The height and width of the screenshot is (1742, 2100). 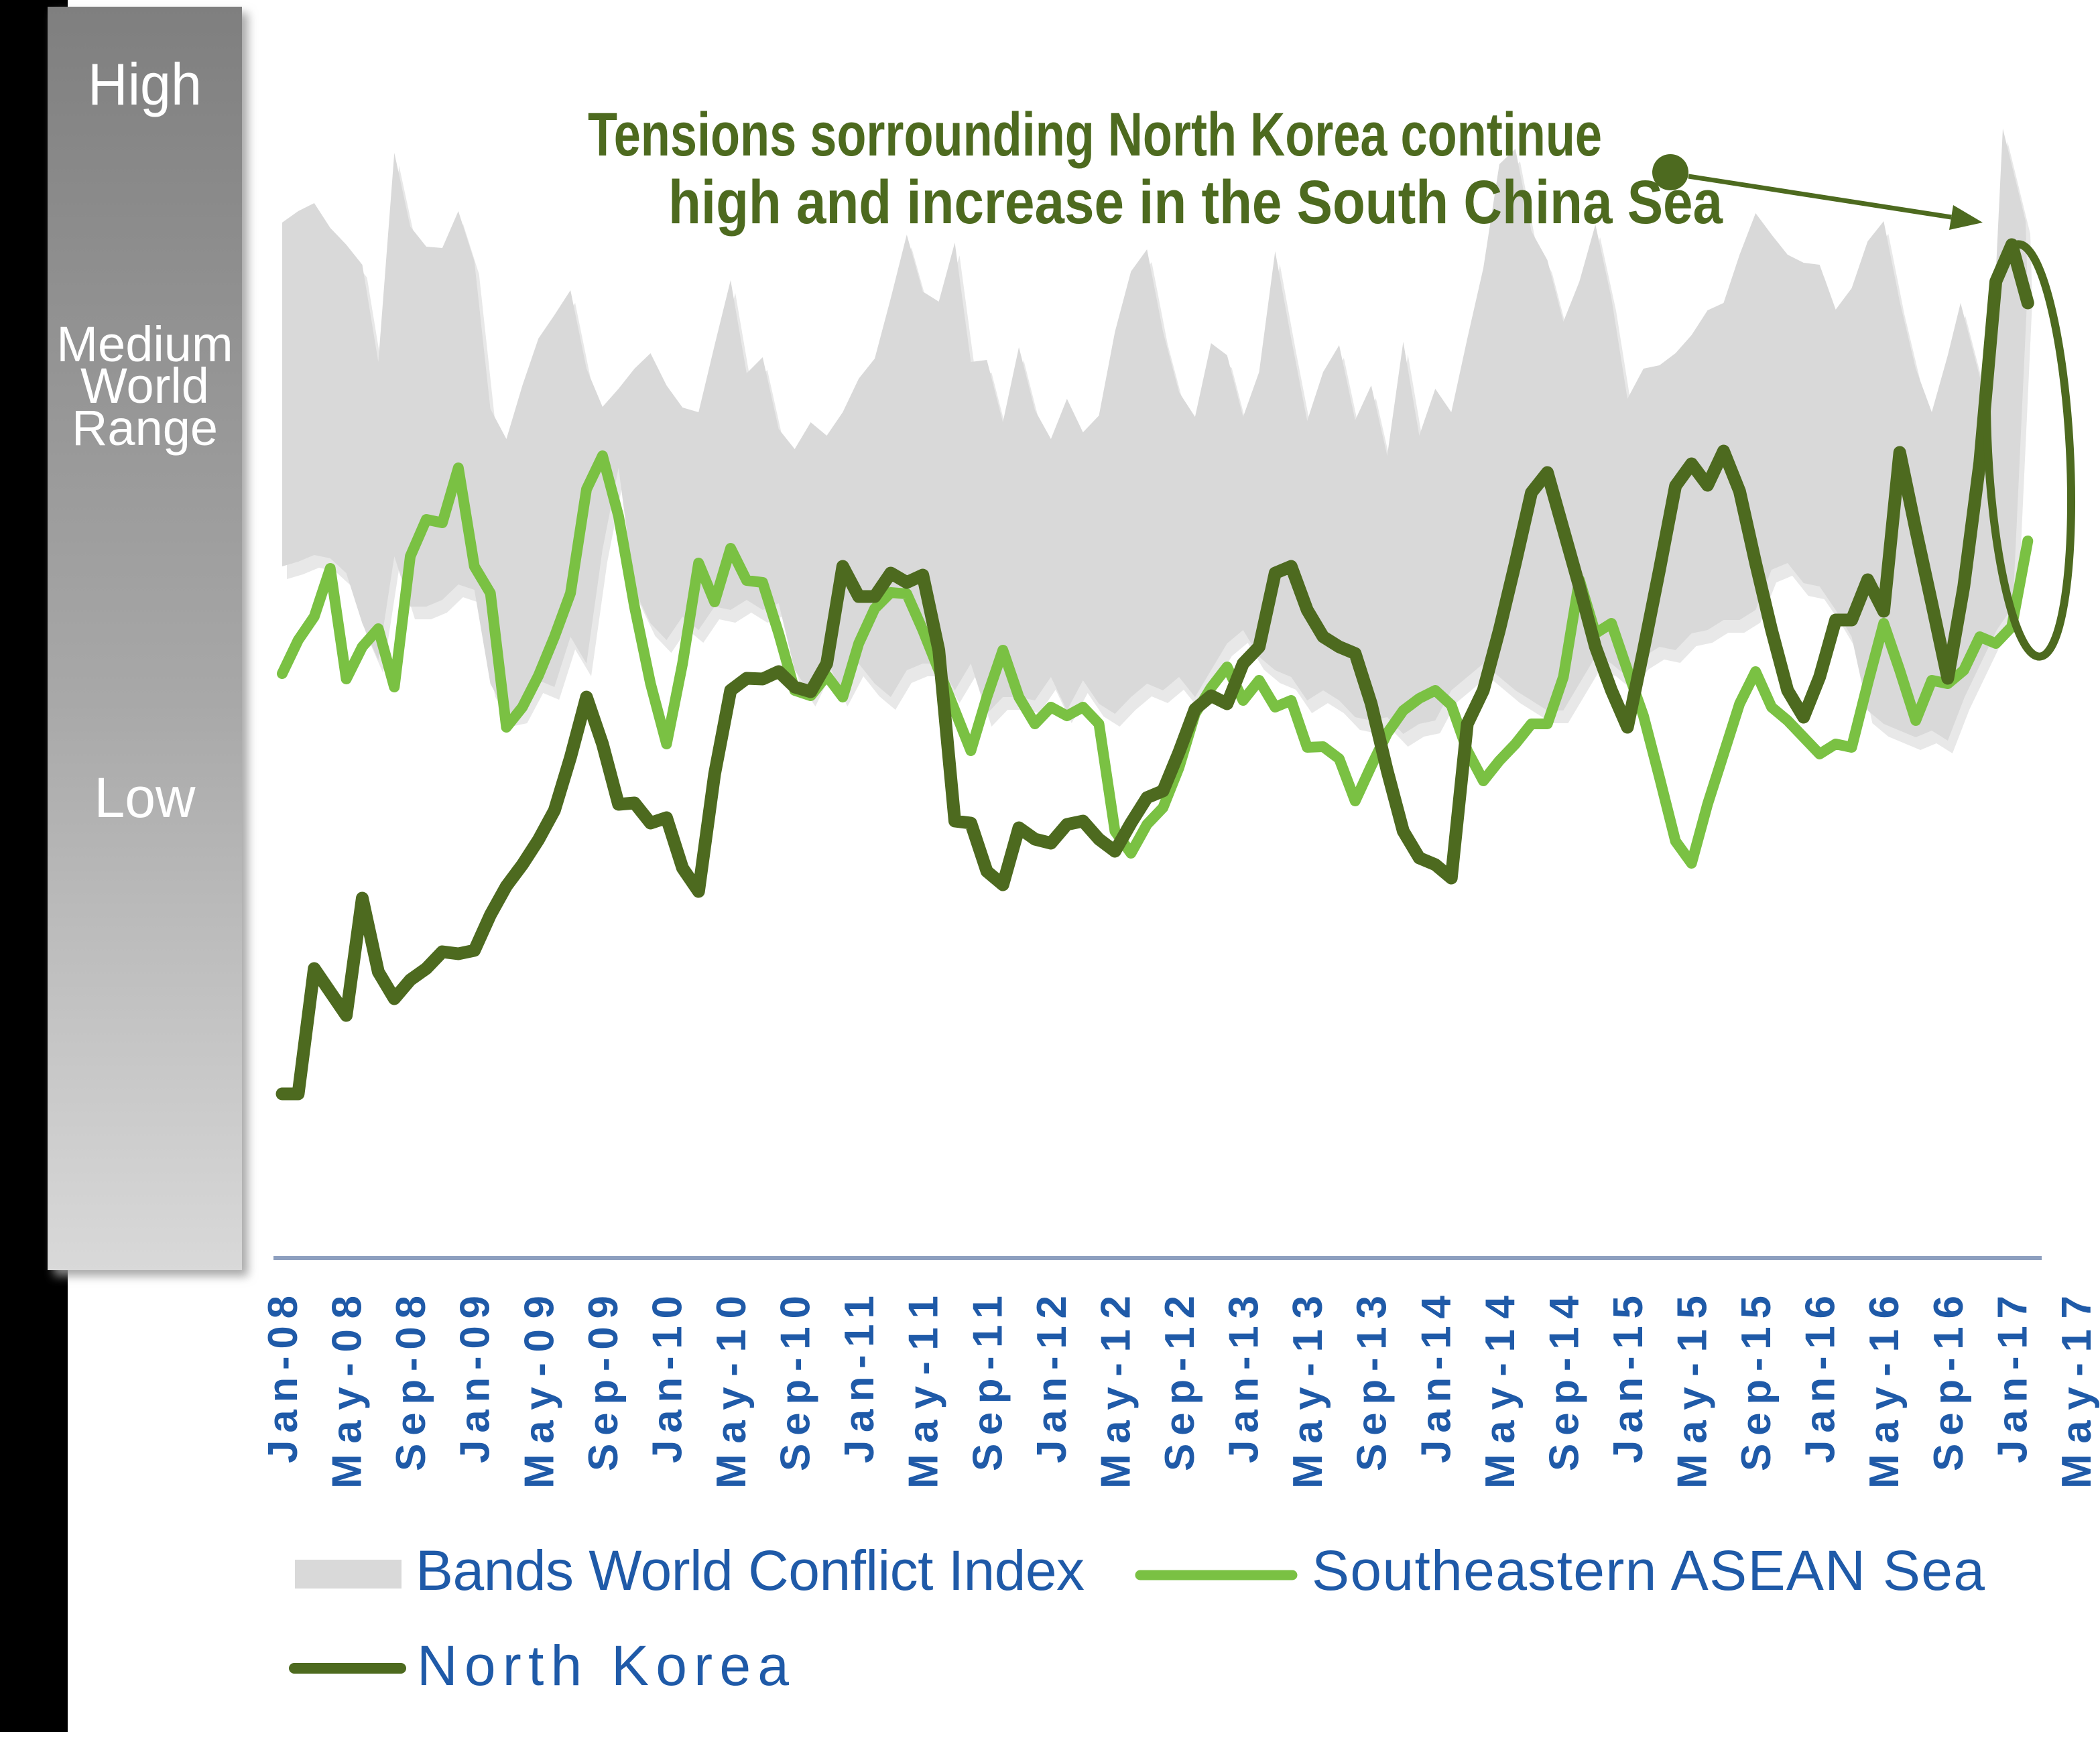 What do you see at coordinates (1648, 1570) in the screenshot?
I see `svg-text: Southeastern ASEAN Sea` at bounding box center [1648, 1570].